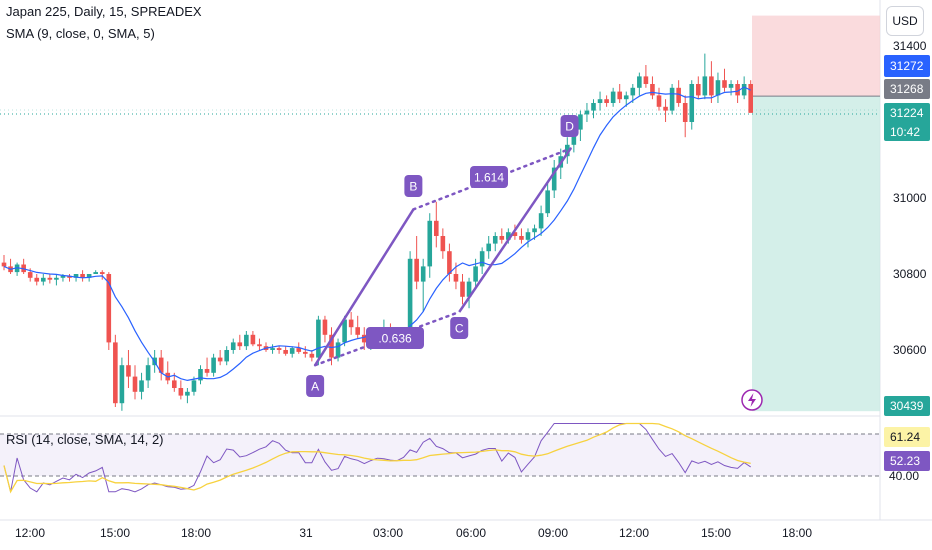 This screenshot has height=550, width=932. Describe the element at coordinates (306, 533) in the screenshot. I see `time-tick: 31` at that location.